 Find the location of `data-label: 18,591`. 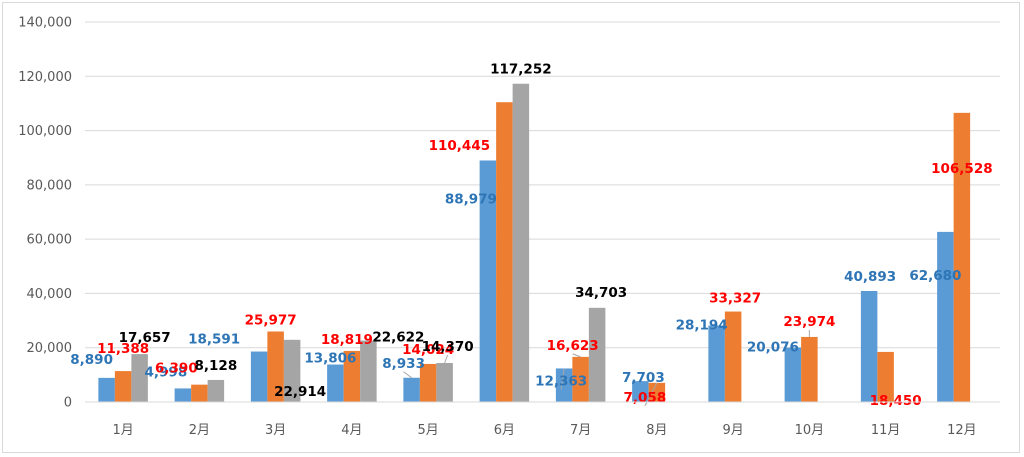

data-label: 18,591 is located at coordinates (214, 340).